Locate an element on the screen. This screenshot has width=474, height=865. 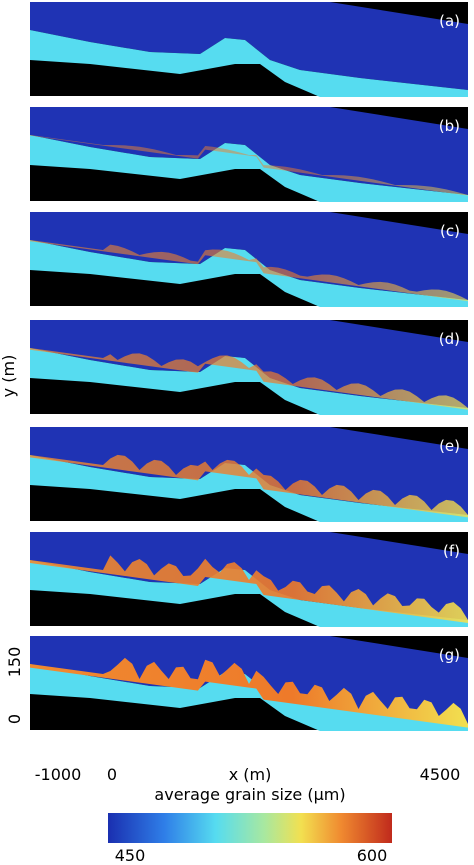
colorbar-min: 450 is located at coordinates (130, 855).